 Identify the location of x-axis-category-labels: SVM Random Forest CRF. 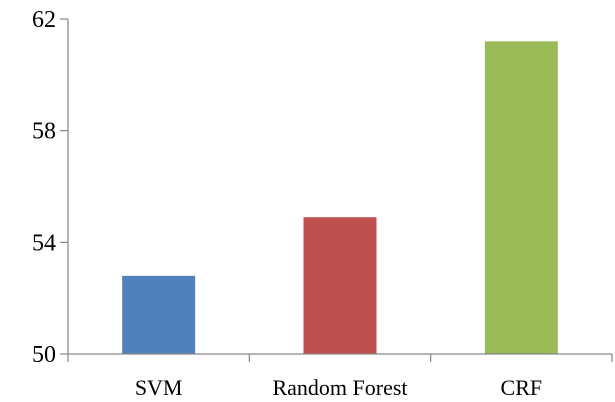
(338, 387).